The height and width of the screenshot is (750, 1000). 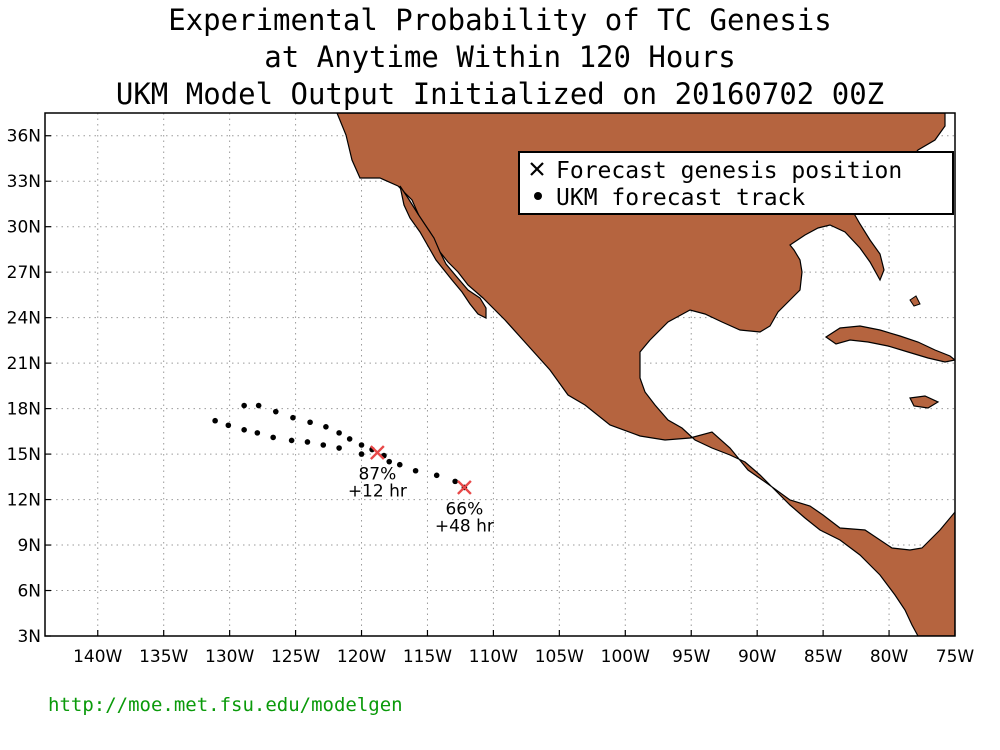 What do you see at coordinates (889, 344) in the screenshot?
I see `cuba` at bounding box center [889, 344].